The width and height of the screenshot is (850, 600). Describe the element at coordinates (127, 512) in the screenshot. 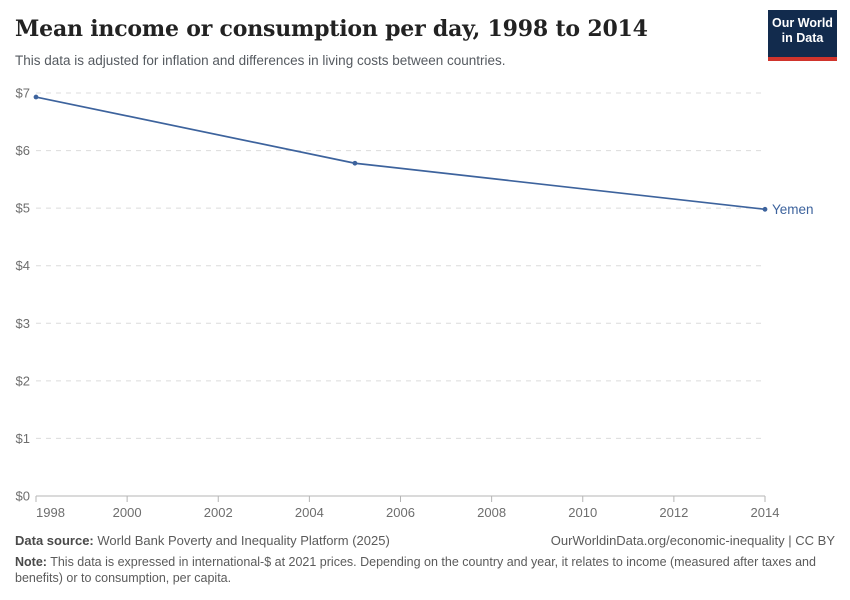

I see `x-tick-label: 2000` at that location.